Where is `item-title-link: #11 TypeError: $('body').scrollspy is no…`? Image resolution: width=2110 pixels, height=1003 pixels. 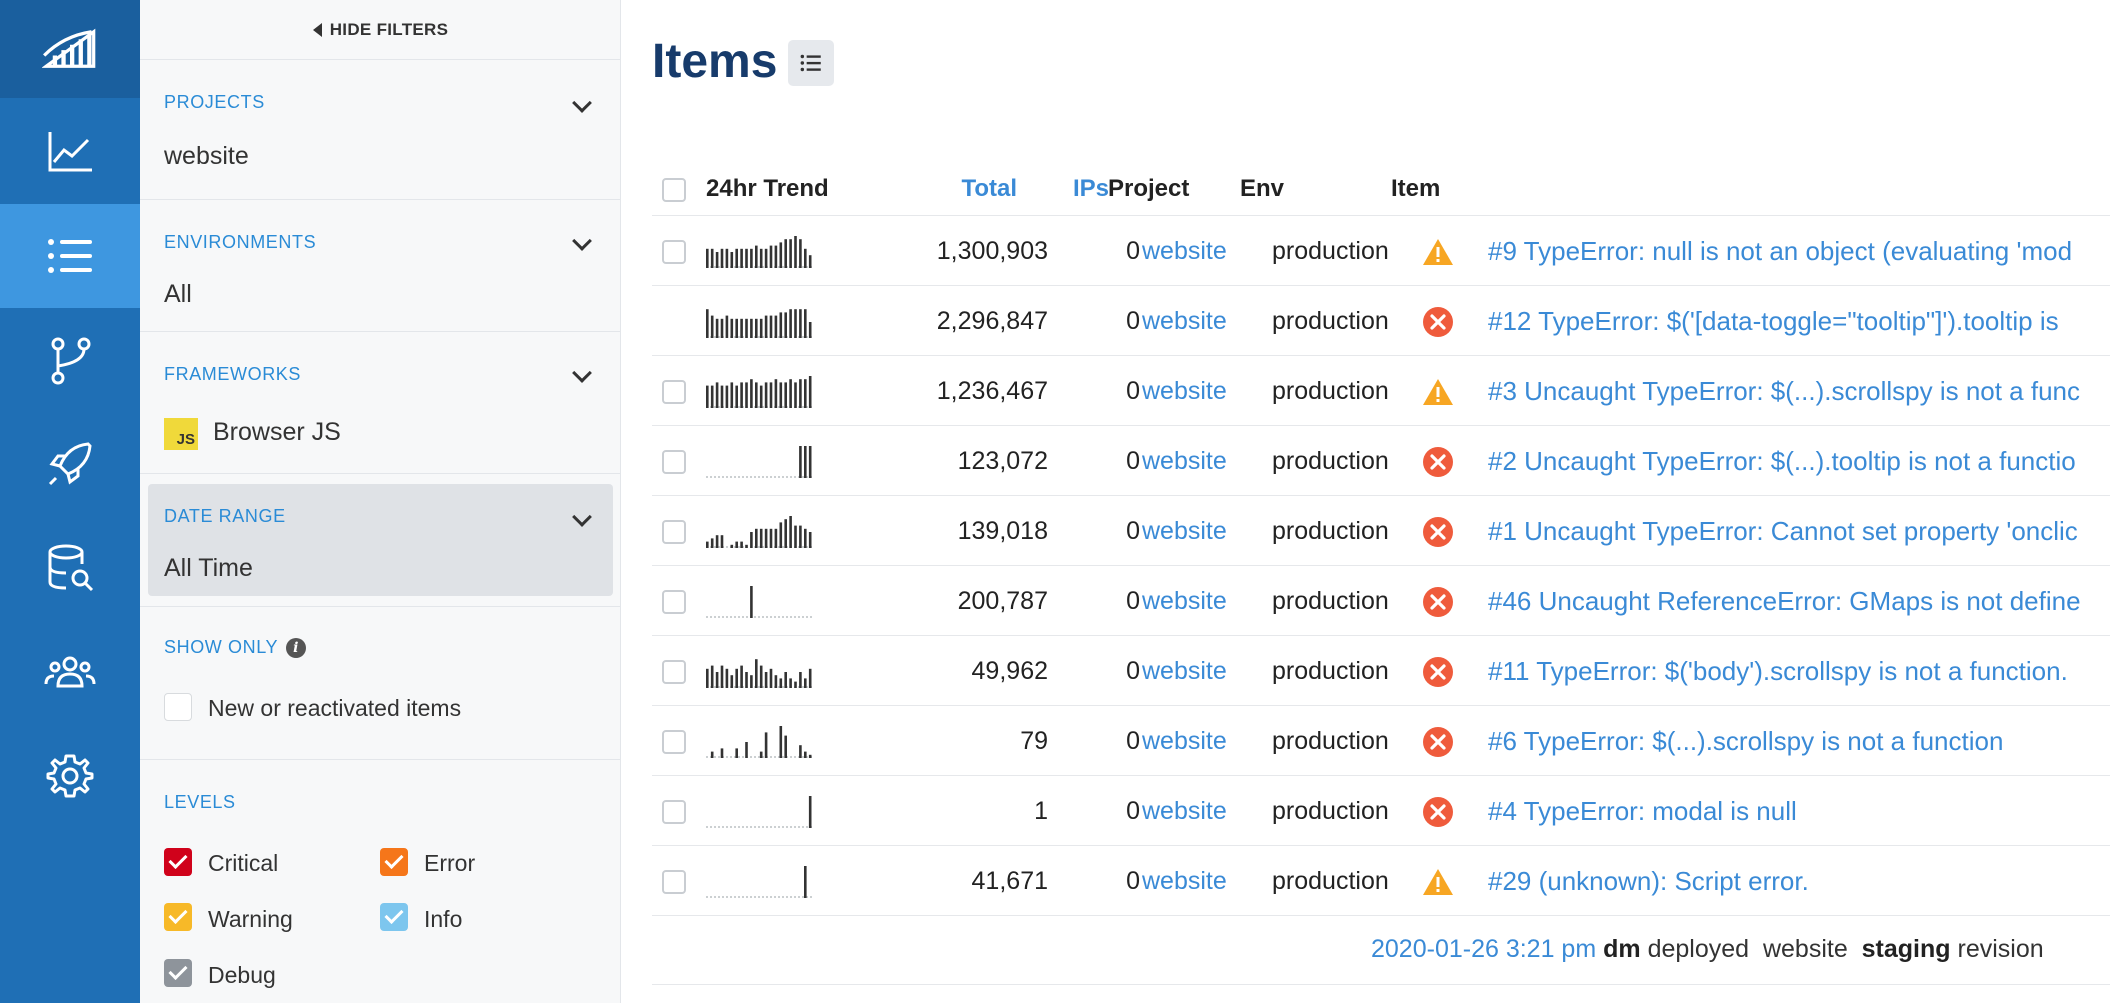 item-title-link: #11 TypeError: $('body').scrollspy is no… is located at coordinates (1778, 671).